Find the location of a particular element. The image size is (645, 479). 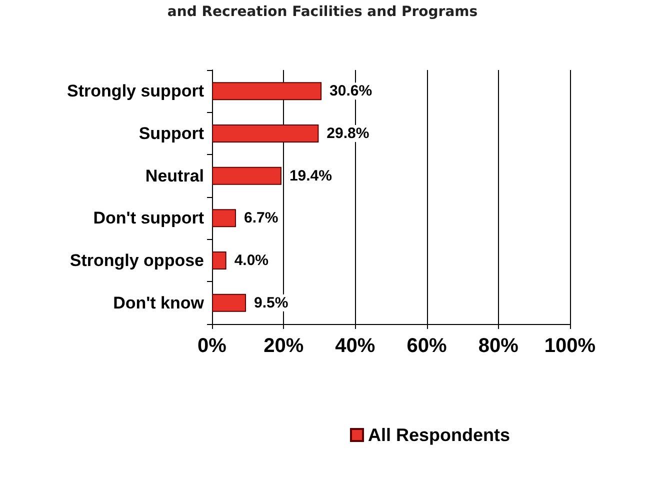

x-tick-label: 40% is located at coordinates (355, 346).